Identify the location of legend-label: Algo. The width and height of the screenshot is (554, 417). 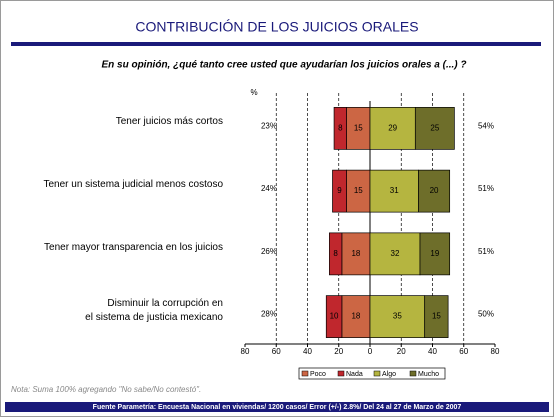
(389, 374).